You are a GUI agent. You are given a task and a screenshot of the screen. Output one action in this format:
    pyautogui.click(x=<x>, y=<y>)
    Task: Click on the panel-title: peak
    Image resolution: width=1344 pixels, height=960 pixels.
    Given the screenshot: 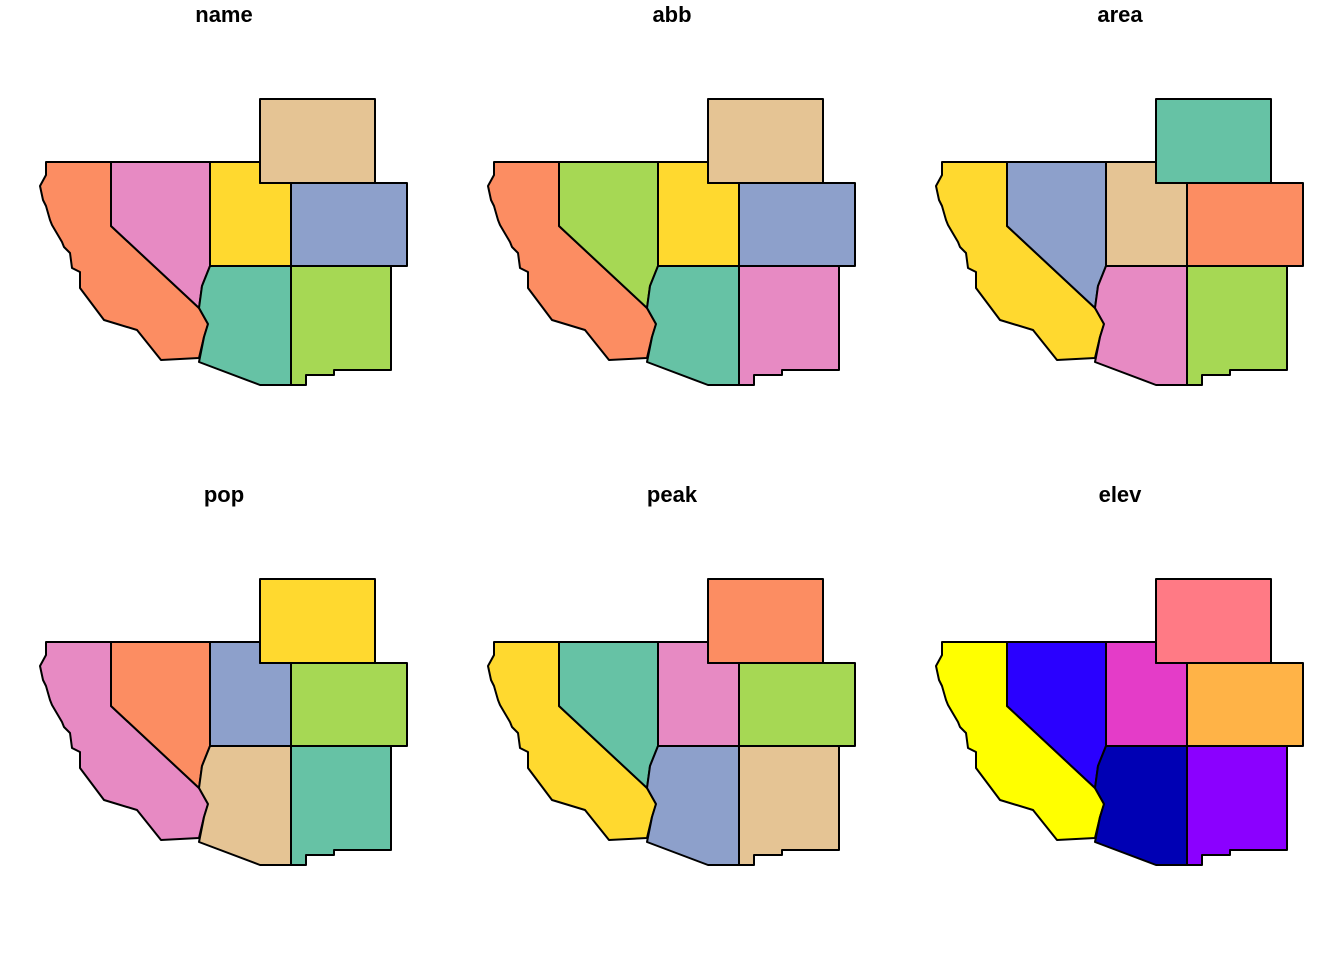 What is the action you would take?
    pyautogui.click(x=672, y=494)
    